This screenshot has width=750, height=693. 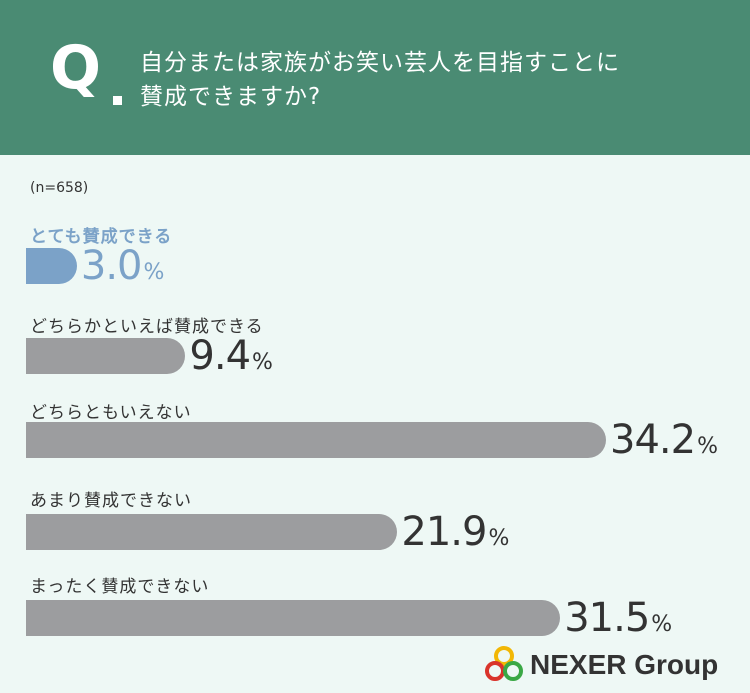 I want to click on category-label: あまり賛成できない, so click(x=111, y=501).